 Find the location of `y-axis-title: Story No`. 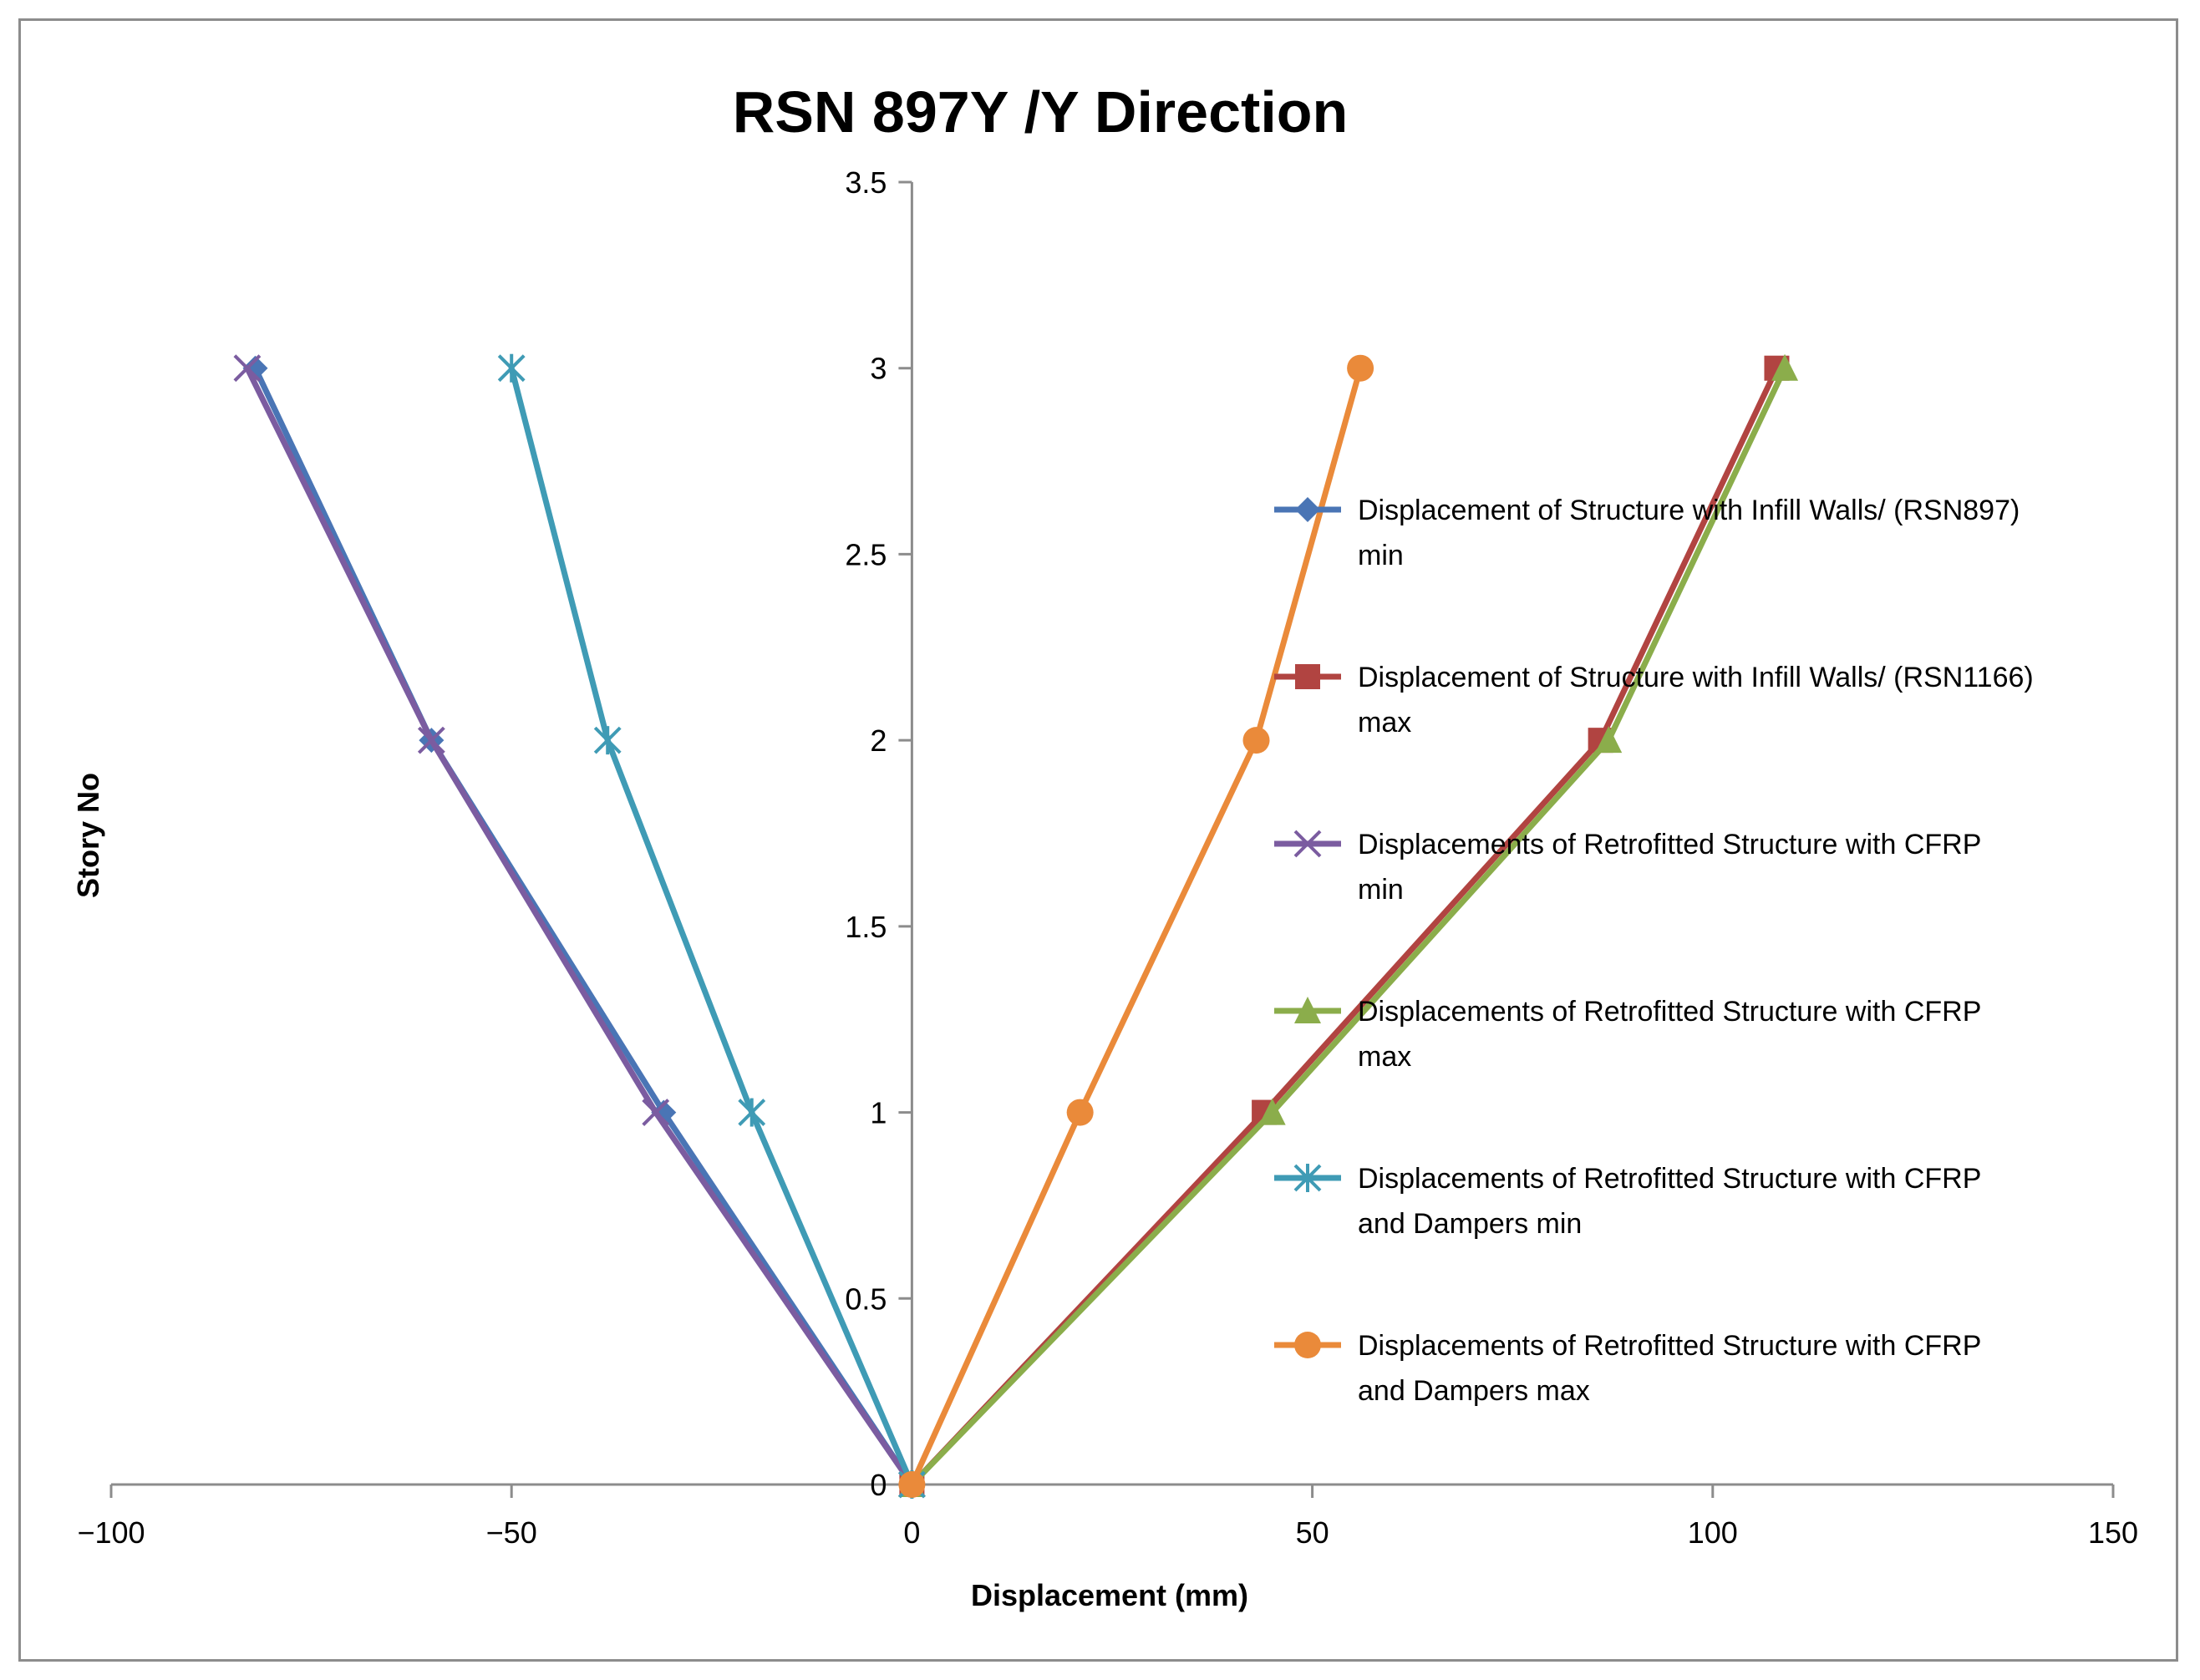

y-axis-title: Story No is located at coordinates (88, 835).